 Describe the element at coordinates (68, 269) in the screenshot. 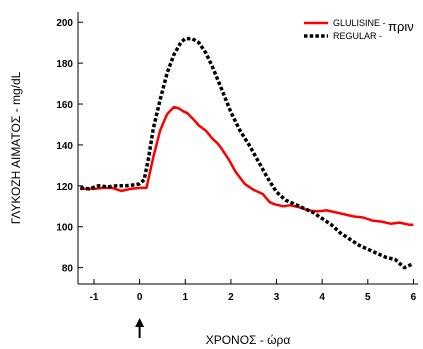

I see `y-tick-label: 80` at that location.